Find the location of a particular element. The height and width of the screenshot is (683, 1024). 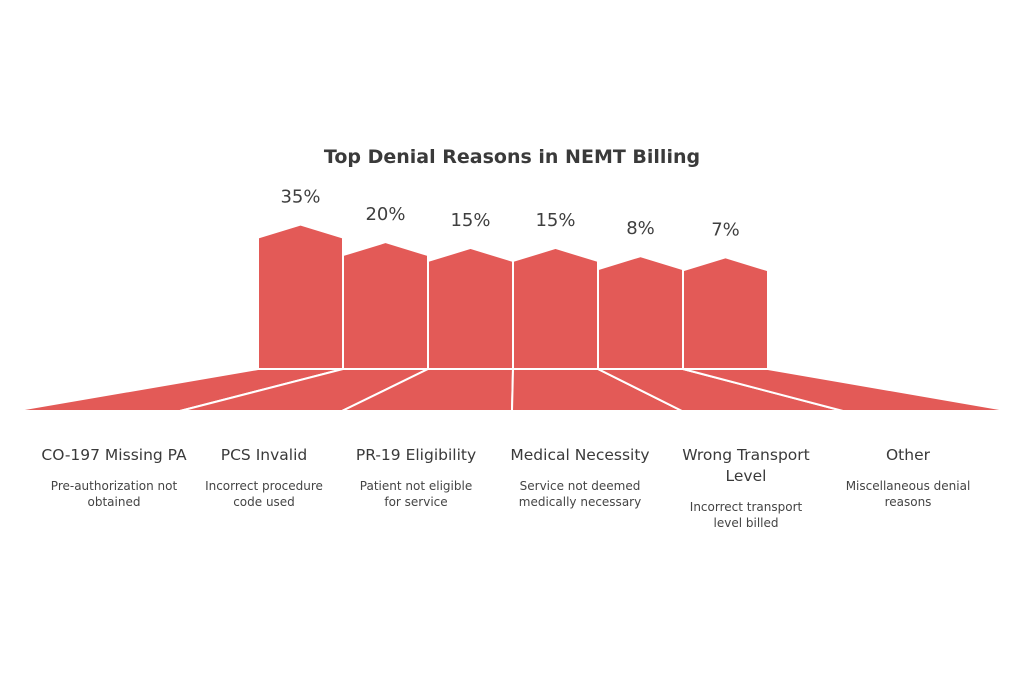

category-label: CO-197 Missing PA is located at coordinates (114, 455).